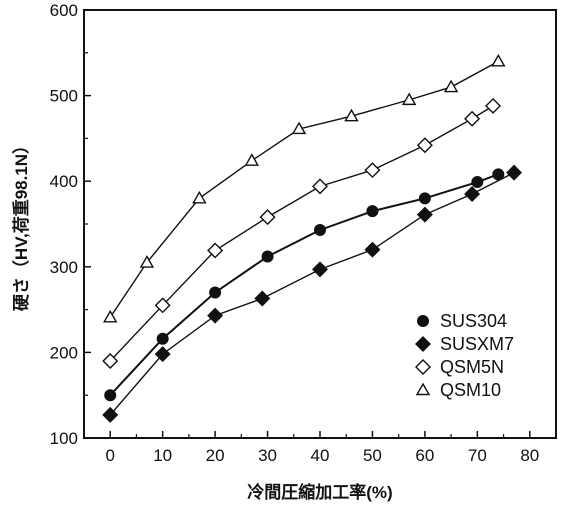 The width and height of the screenshot is (566, 515). I want to click on legend-item: QSM10, so click(458, 390).